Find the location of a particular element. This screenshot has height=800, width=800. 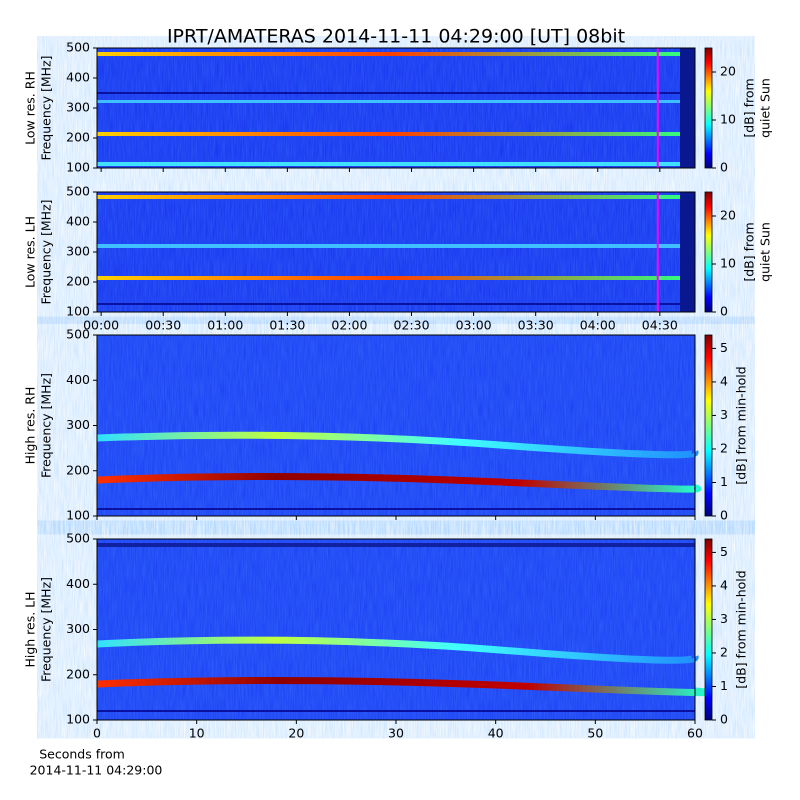

x-axis-label: Seconds from is located at coordinates (82, 754).